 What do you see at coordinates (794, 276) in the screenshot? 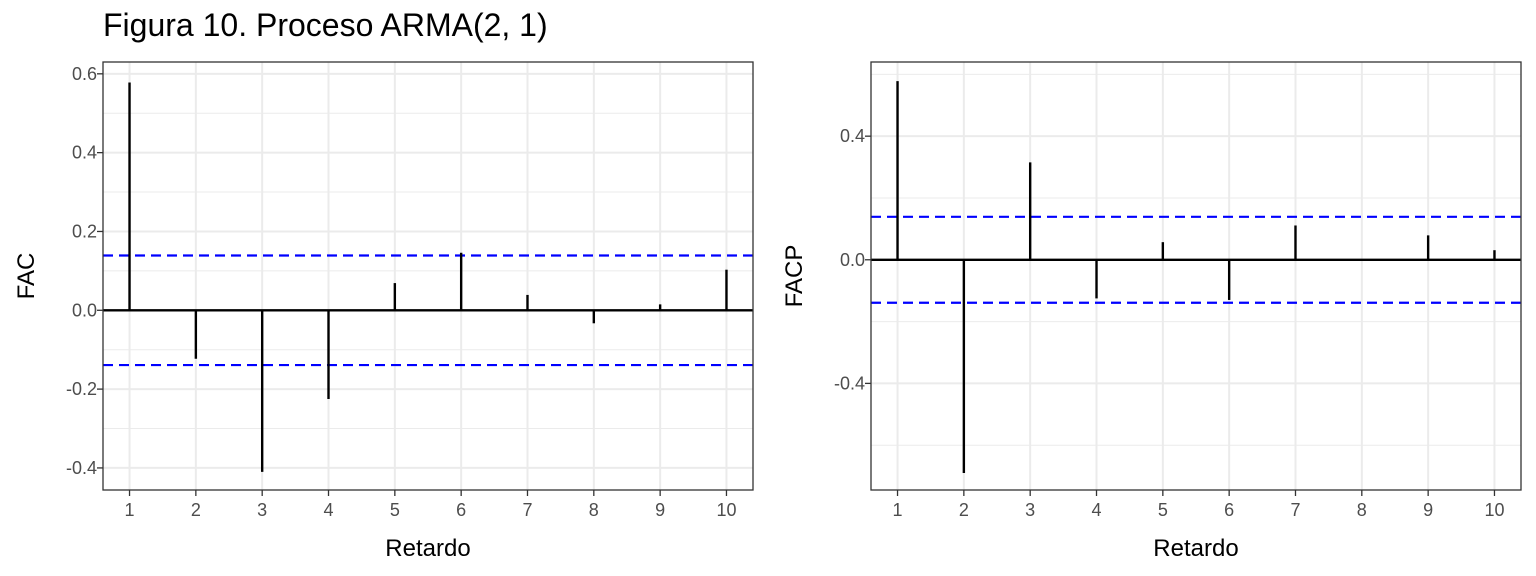
I see `y-axis-title: FACP` at bounding box center [794, 276].